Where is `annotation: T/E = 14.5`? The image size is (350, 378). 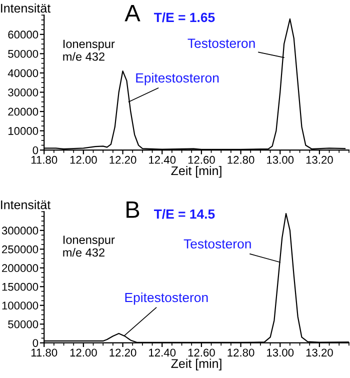
annotation: T/E = 14.5 is located at coordinates (184, 214).